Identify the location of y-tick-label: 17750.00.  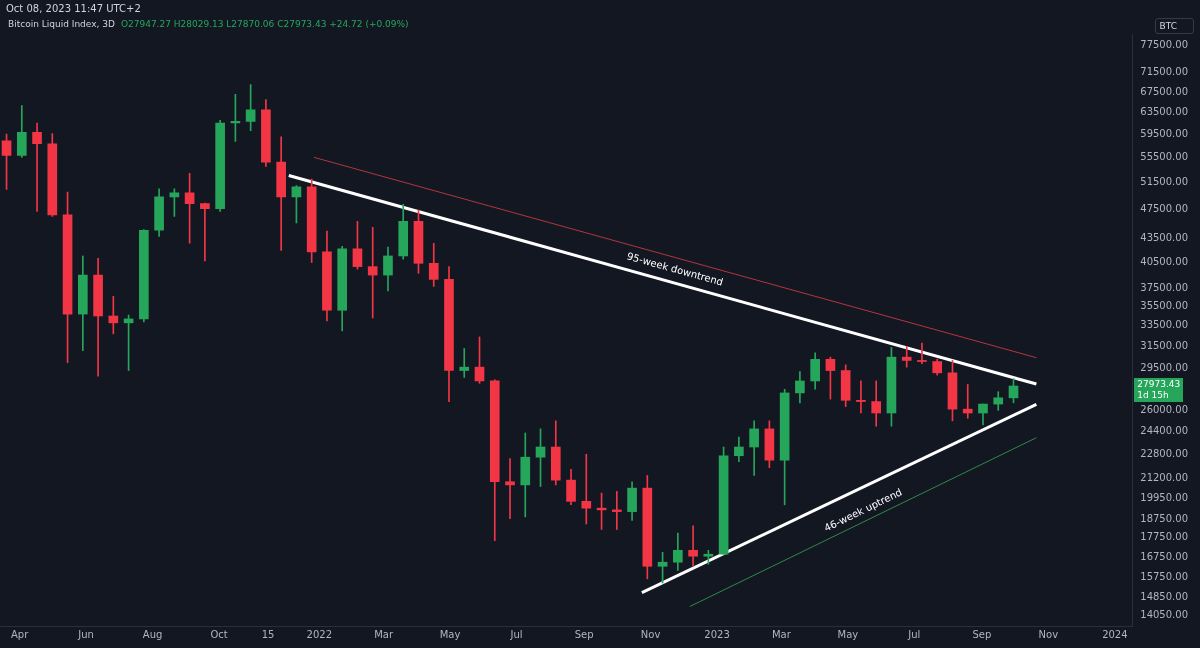
(1164, 537).